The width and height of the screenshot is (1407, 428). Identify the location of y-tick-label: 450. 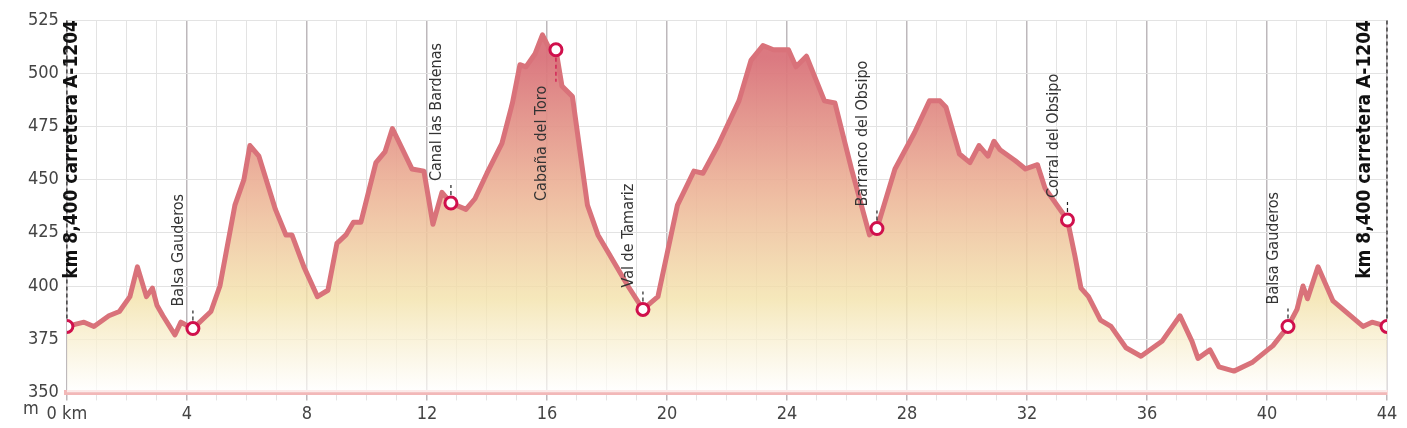
(43, 178).